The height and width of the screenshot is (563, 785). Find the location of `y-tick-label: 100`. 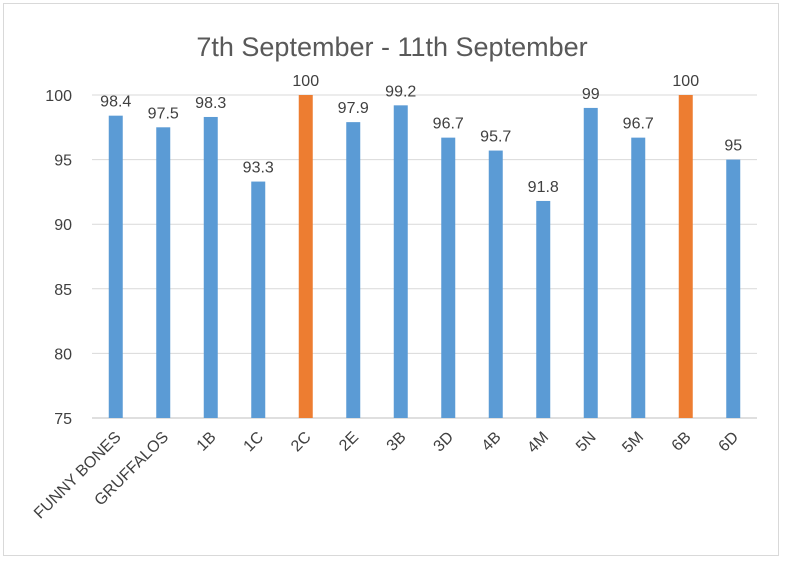

y-tick-label: 100 is located at coordinates (58, 96).